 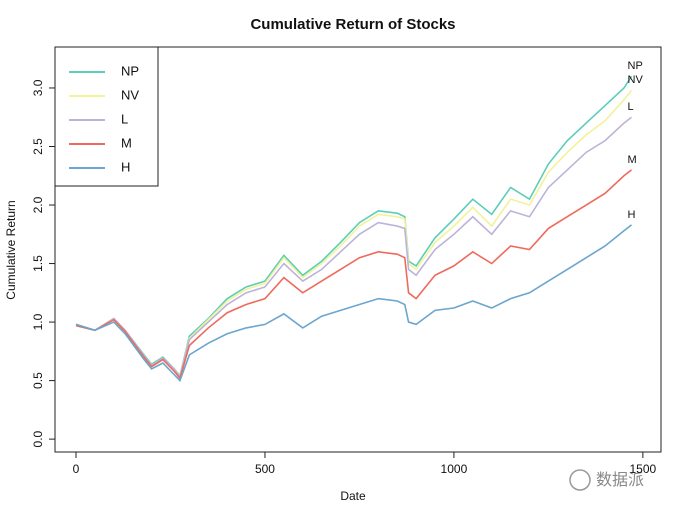 I want to click on watermark-text: 数据派, so click(x=620, y=480).